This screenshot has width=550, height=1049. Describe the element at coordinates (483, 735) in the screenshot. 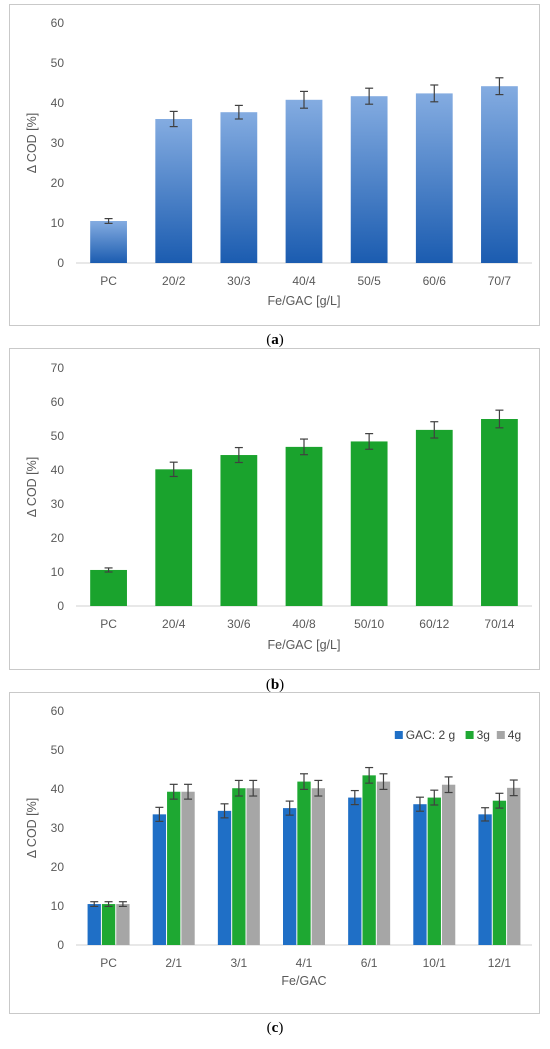

I see `legend-label: 3g` at that location.